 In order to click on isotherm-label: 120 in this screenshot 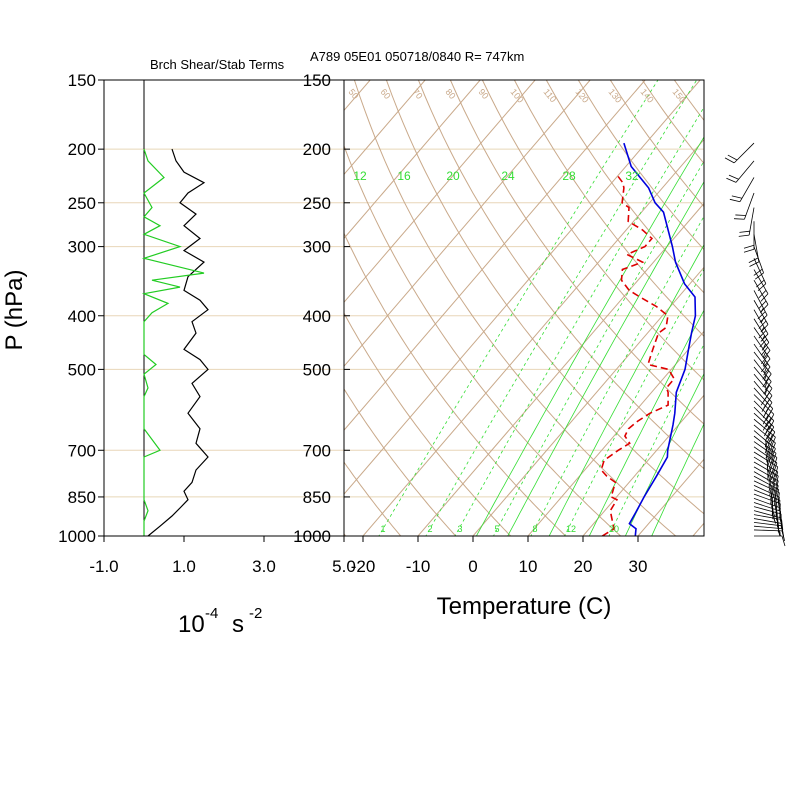, I will do `click(581, 96)`.